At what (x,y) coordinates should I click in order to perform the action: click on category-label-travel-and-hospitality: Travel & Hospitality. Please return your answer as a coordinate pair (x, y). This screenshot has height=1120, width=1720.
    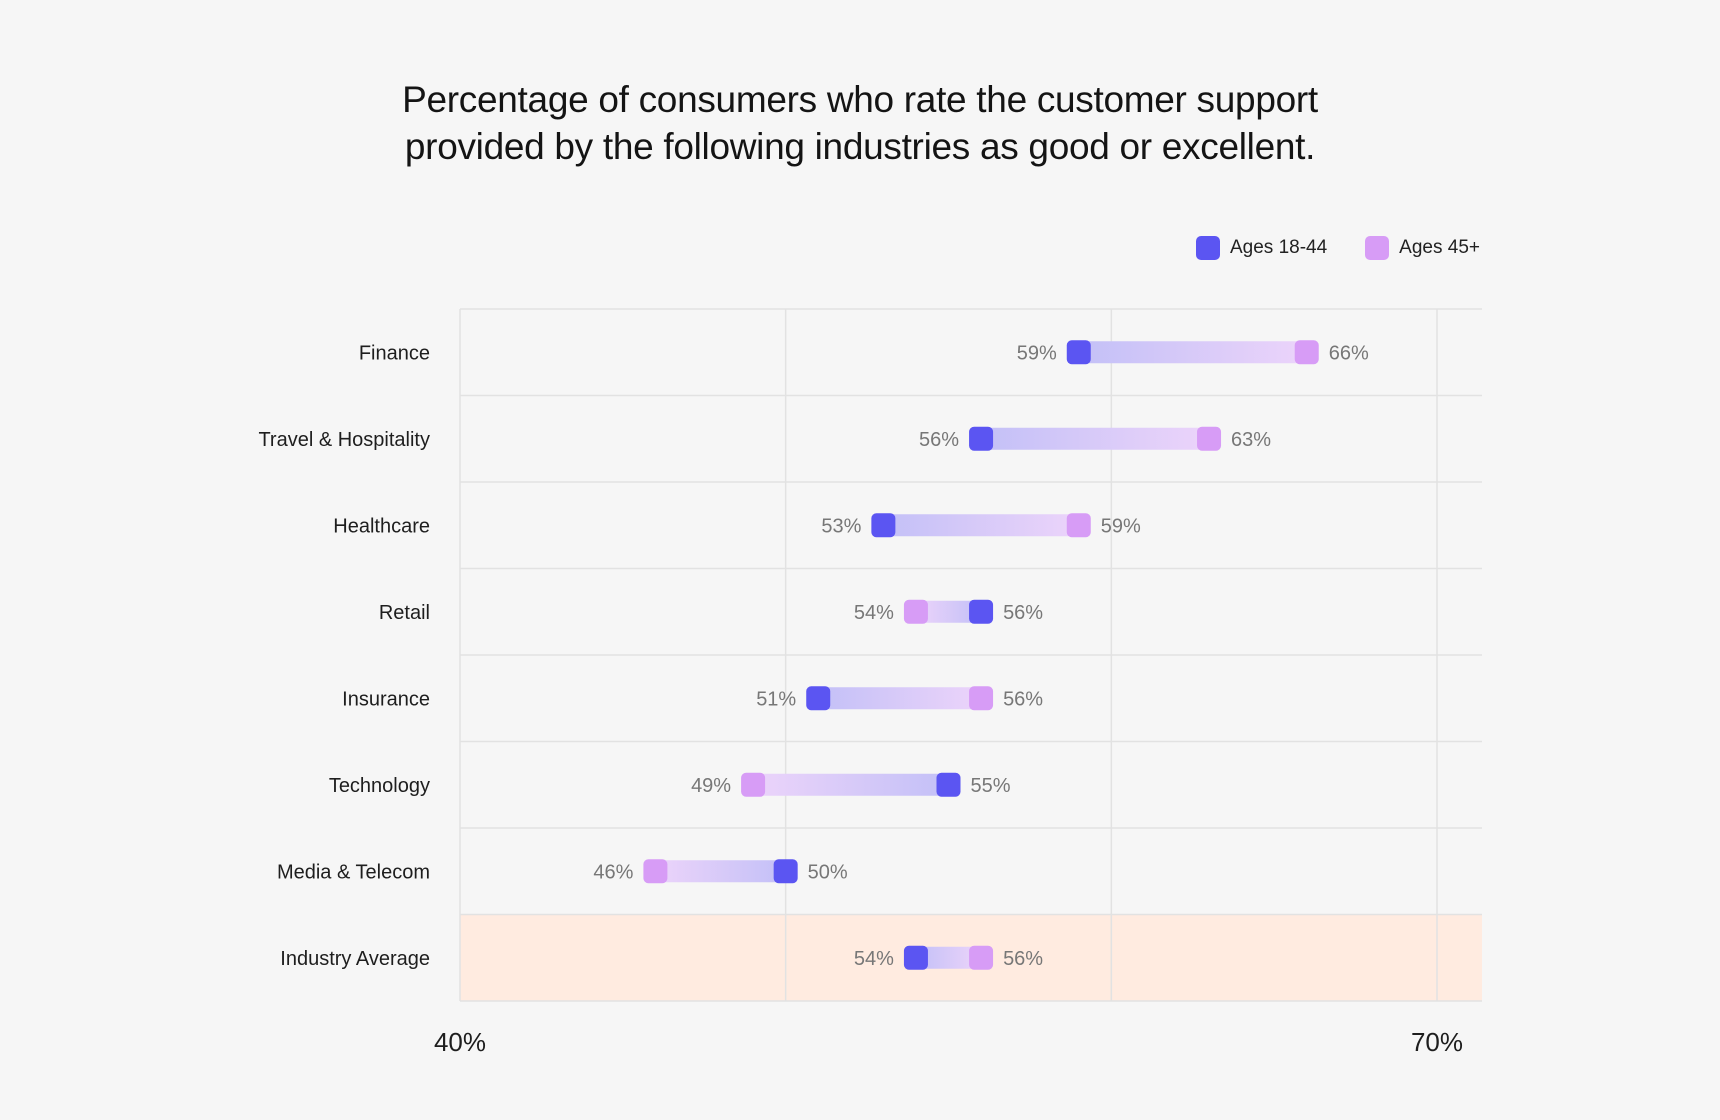
    Looking at the image, I should click on (344, 440).